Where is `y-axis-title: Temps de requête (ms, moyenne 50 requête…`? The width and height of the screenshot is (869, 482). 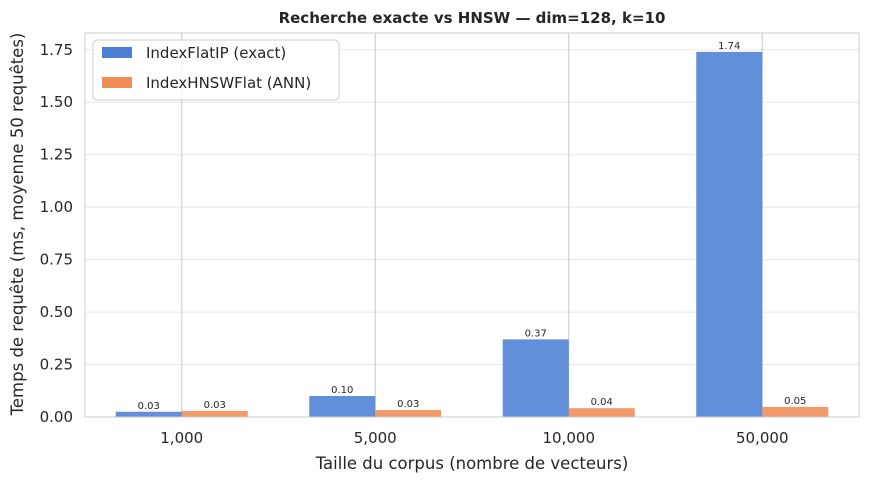
y-axis-title: Temps de requête (ms, moyenne 50 requête… is located at coordinates (17, 225).